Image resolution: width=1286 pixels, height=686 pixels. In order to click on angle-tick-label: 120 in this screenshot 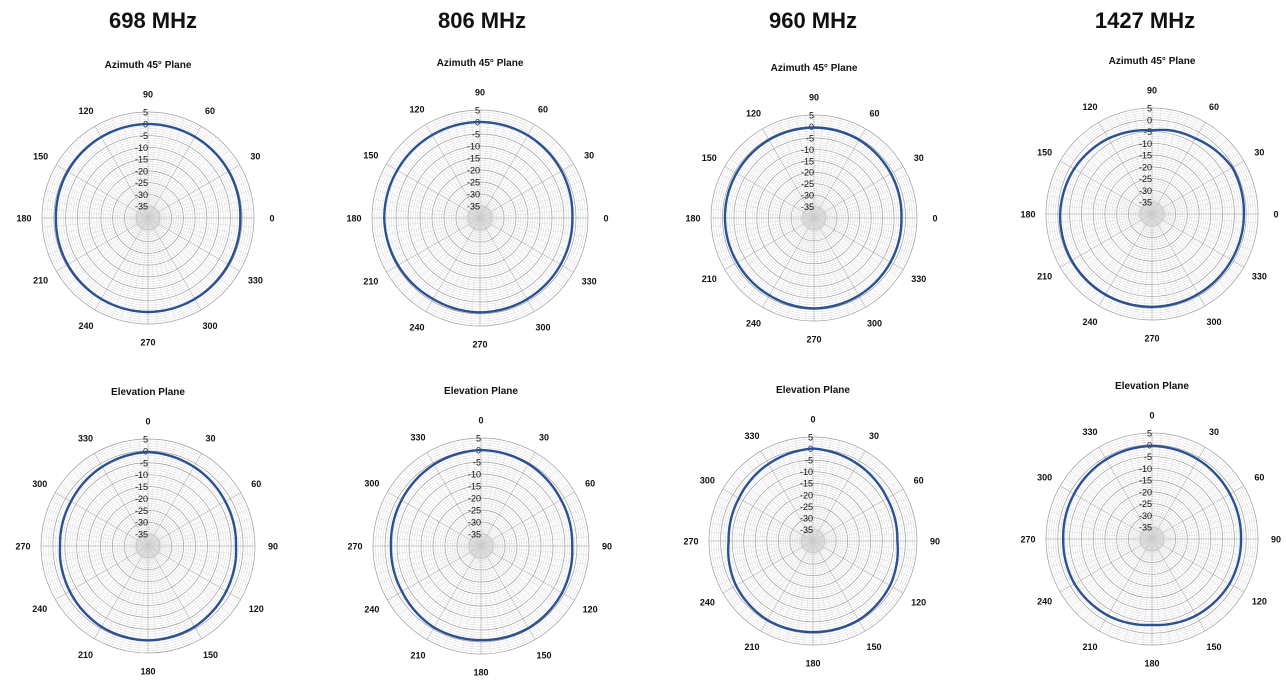, I will do `click(1259, 602)`.